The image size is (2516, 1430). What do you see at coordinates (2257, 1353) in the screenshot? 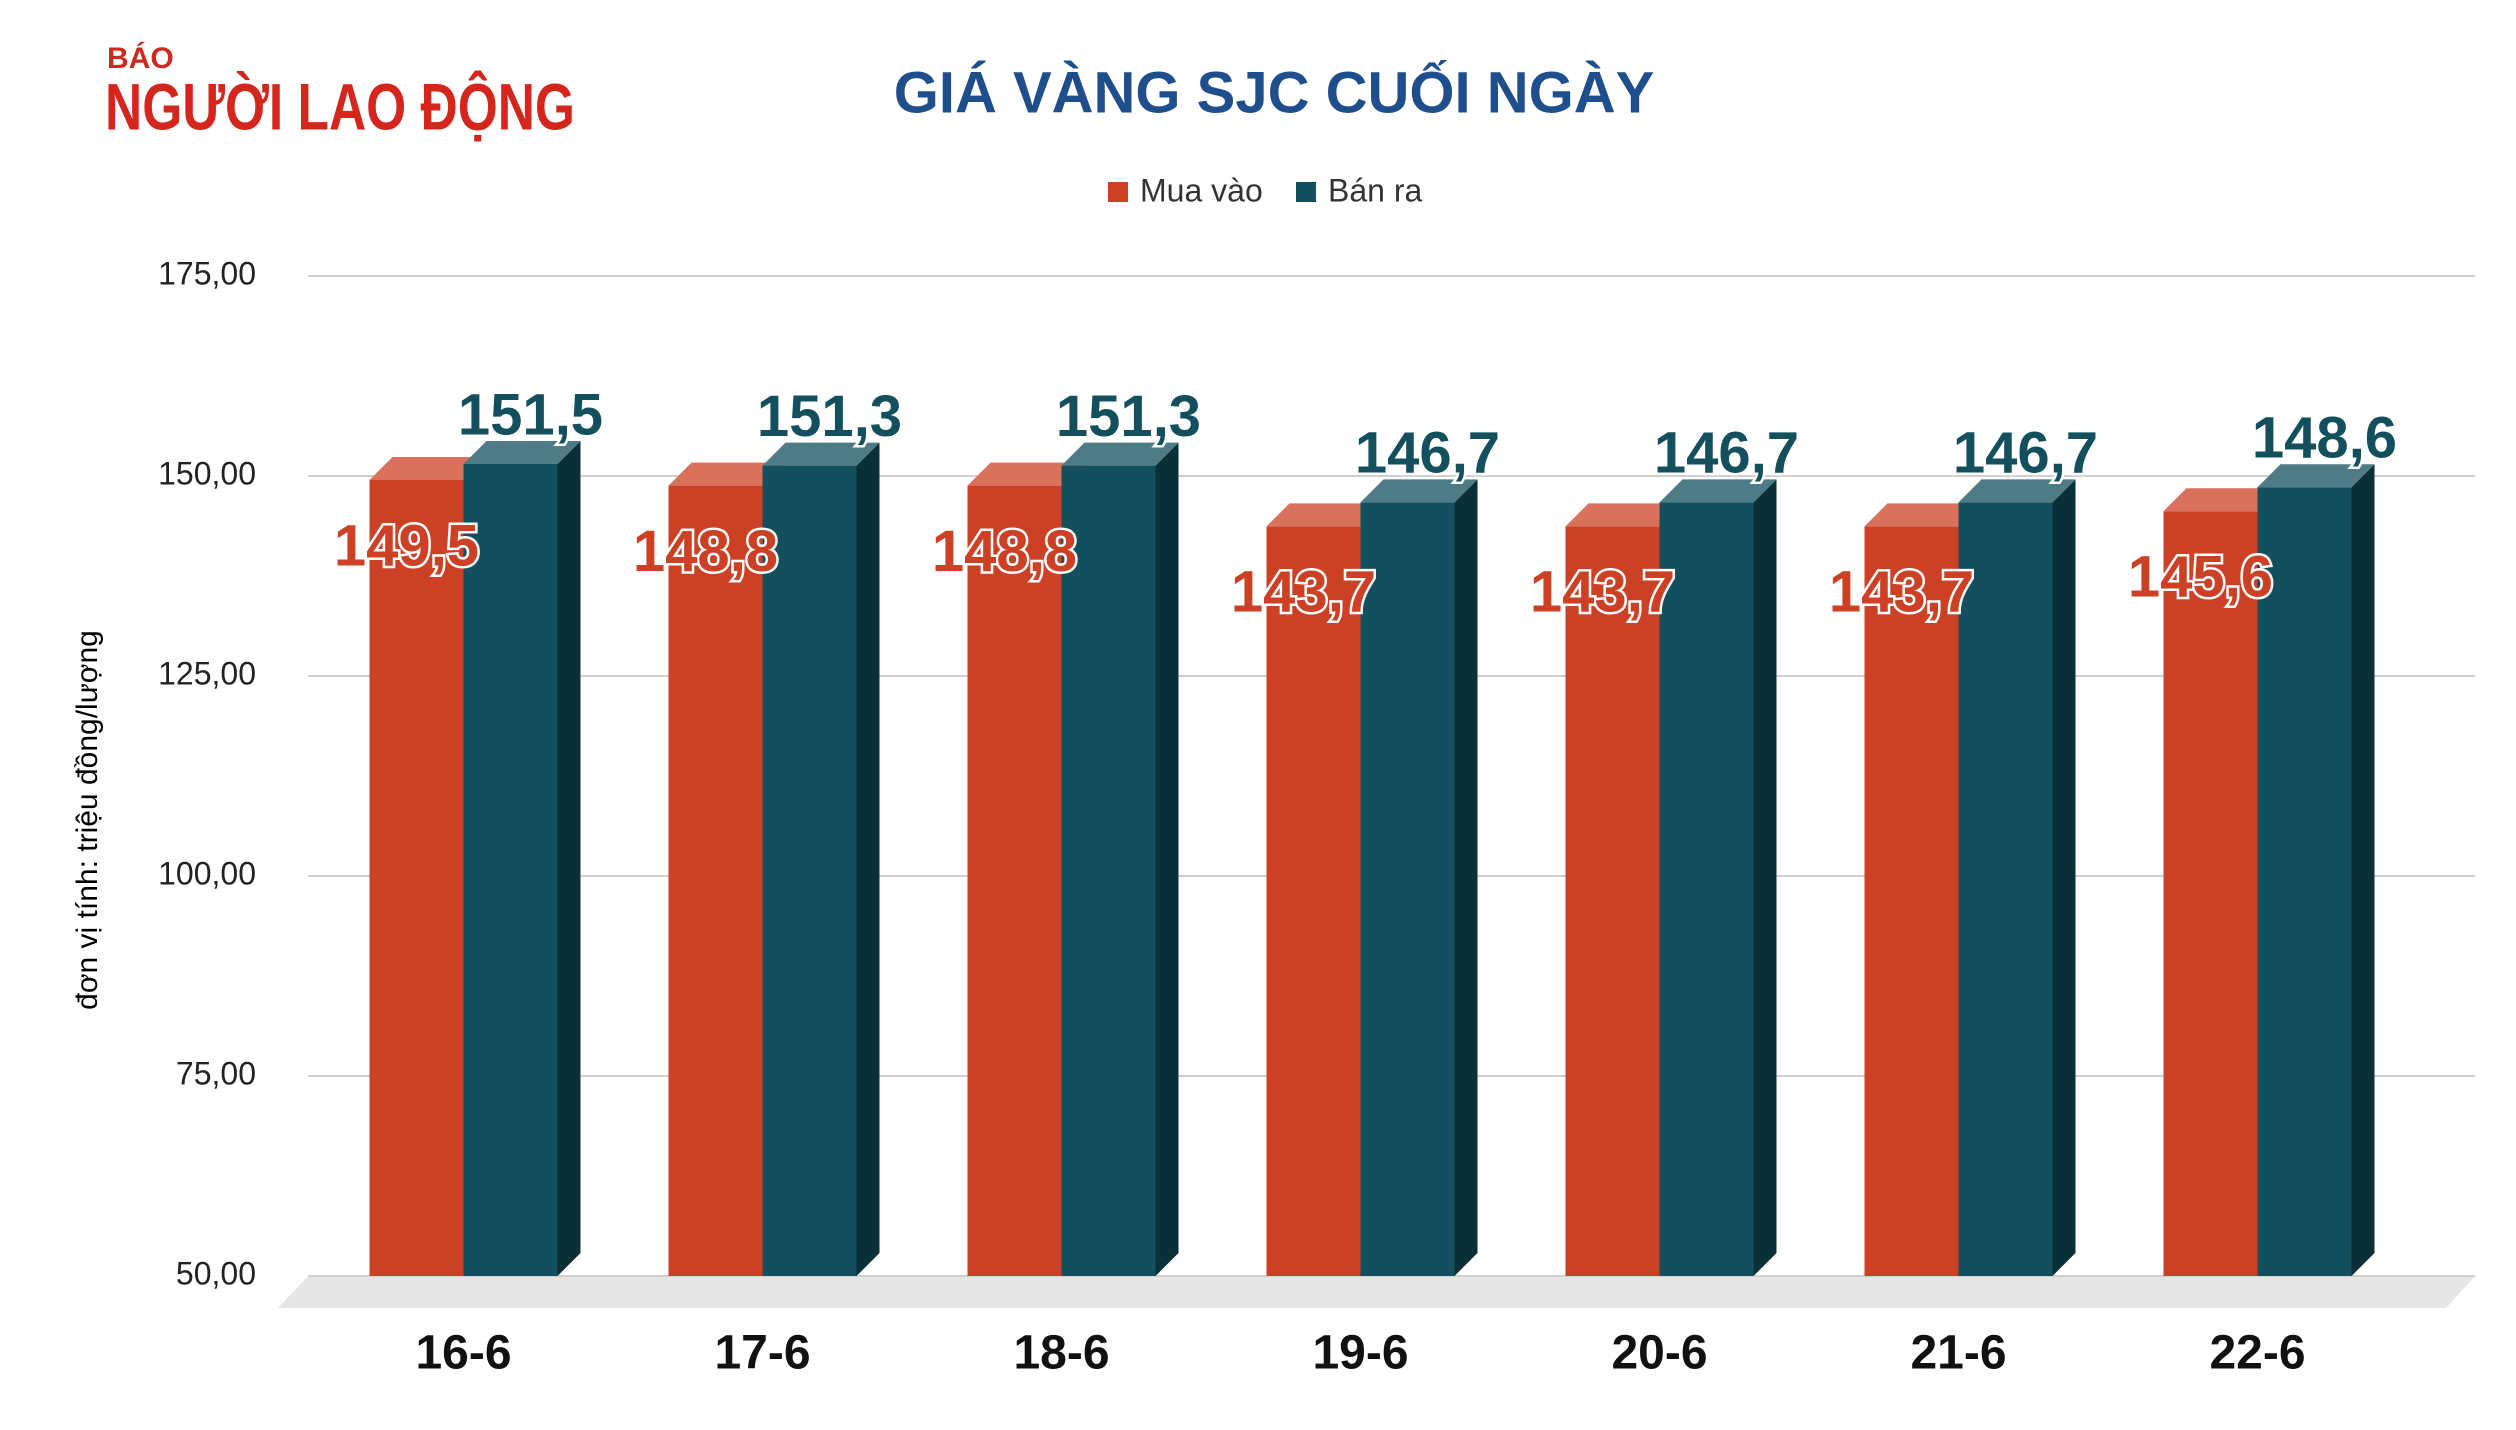
I see `x-tick-label: 22-6` at bounding box center [2257, 1353].